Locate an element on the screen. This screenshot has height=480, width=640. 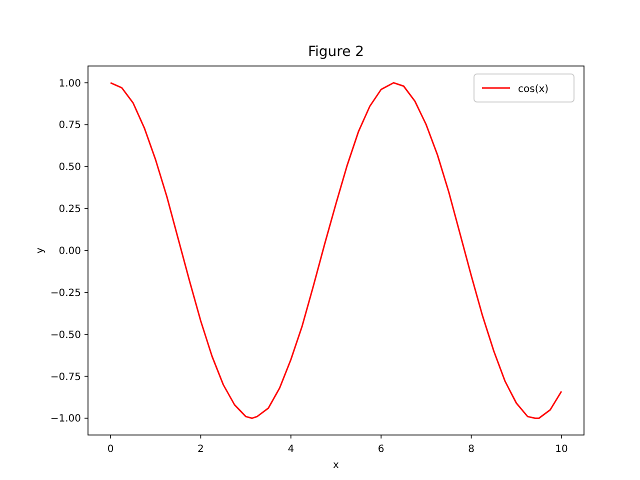
y-tick-label: 0.25 is located at coordinates (69, 210).